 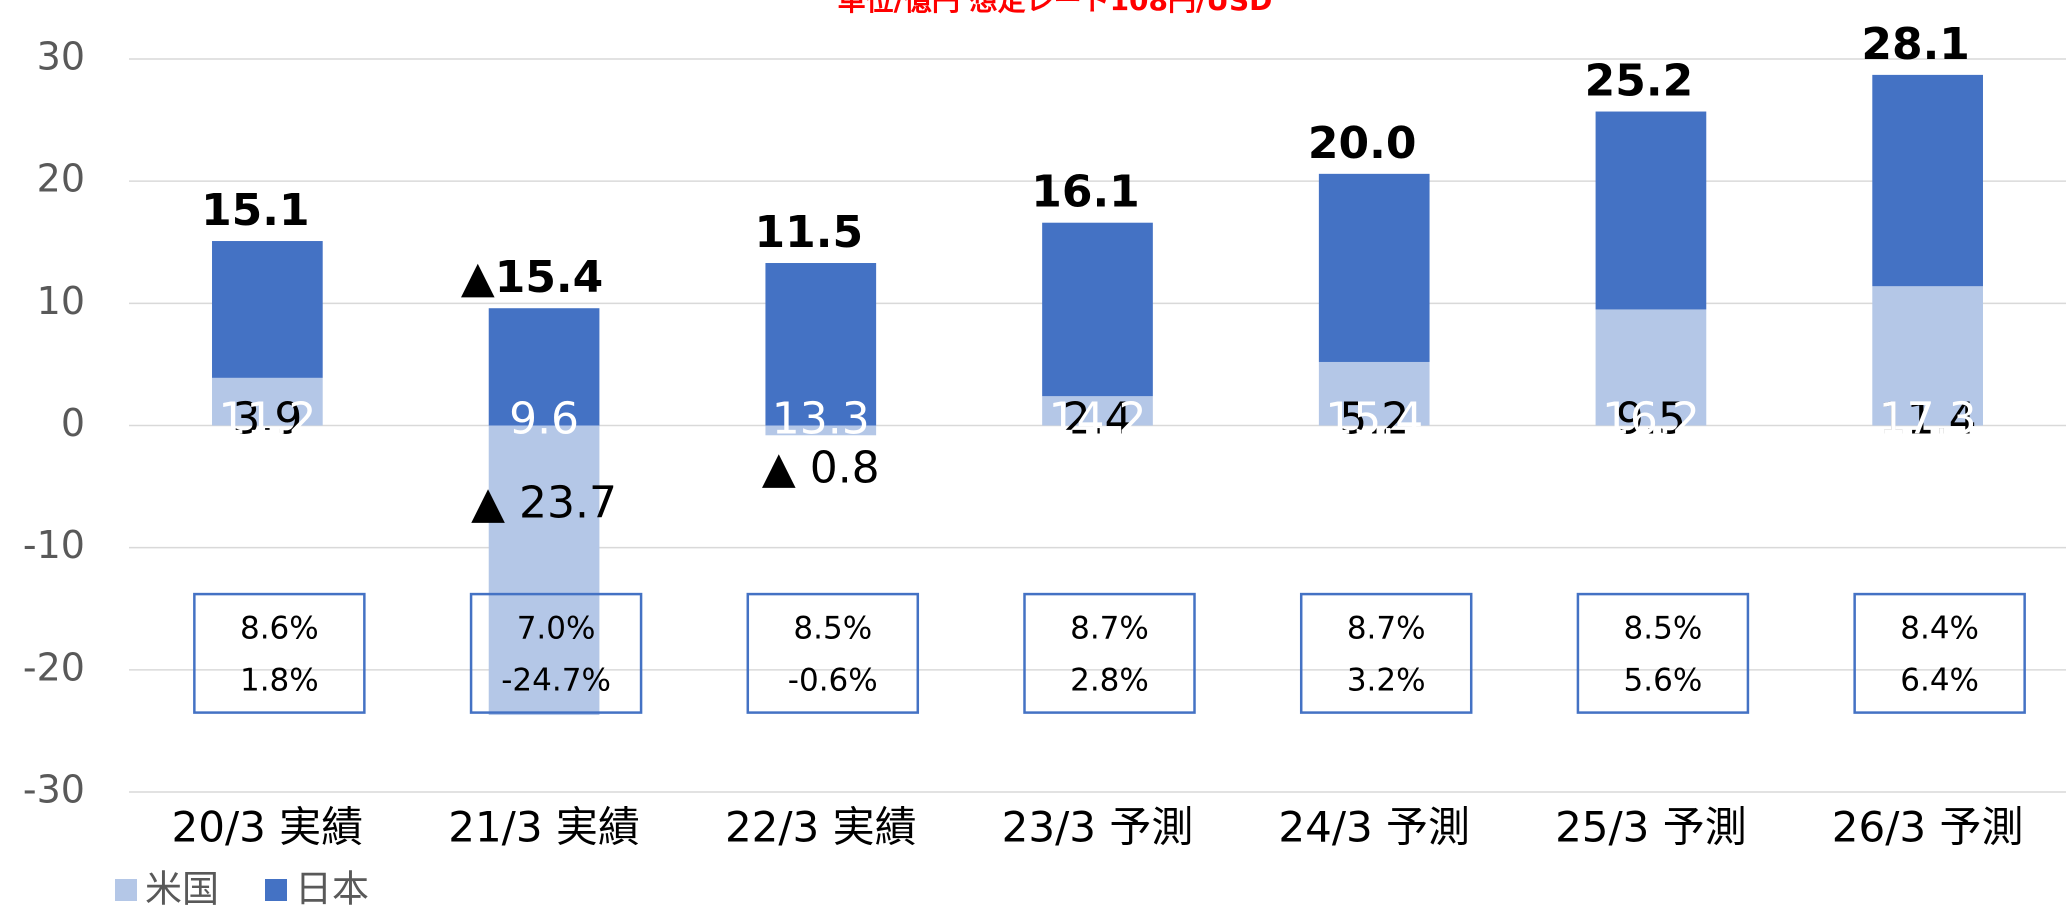 I want to click on data-label: 16.2, so click(x=1651, y=419).